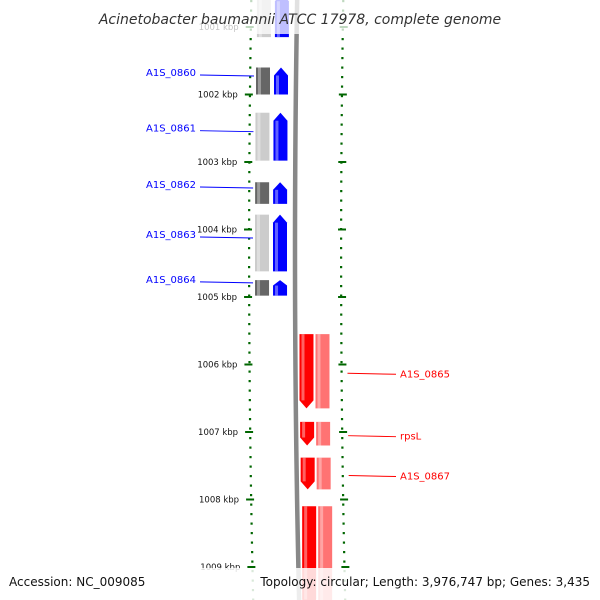 The width and height of the screenshot is (600, 600). I want to click on title-backdrop, so click(300, 17).